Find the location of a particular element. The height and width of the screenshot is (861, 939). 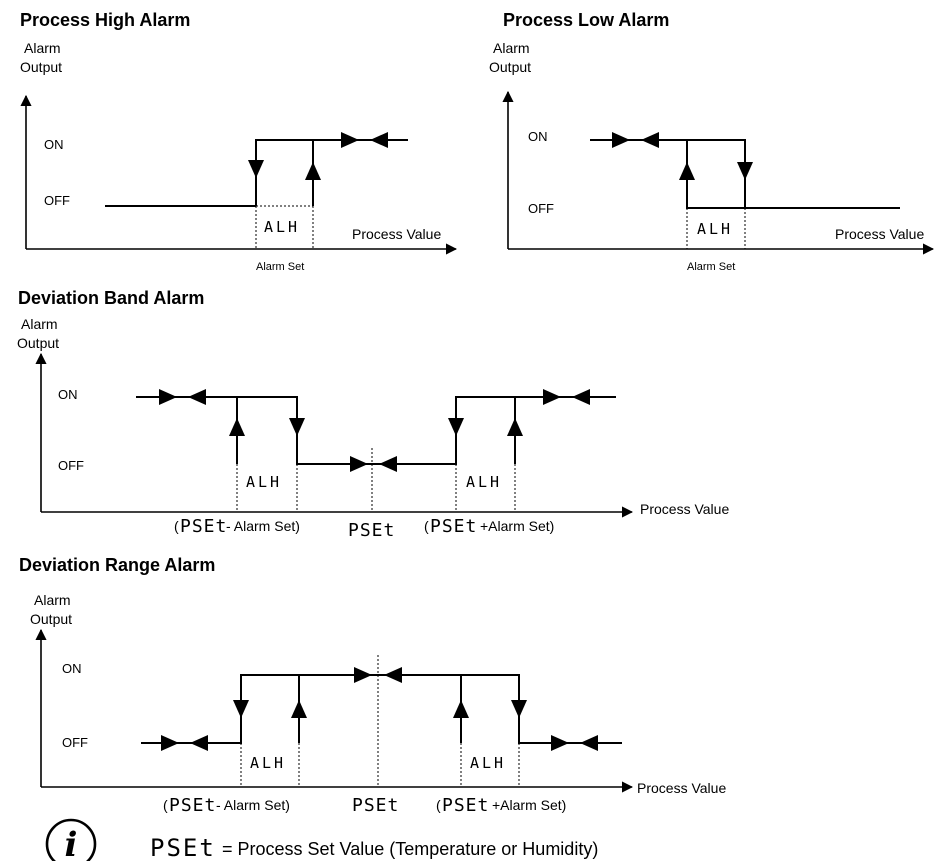

info-icon: i is located at coordinates (71, 839).